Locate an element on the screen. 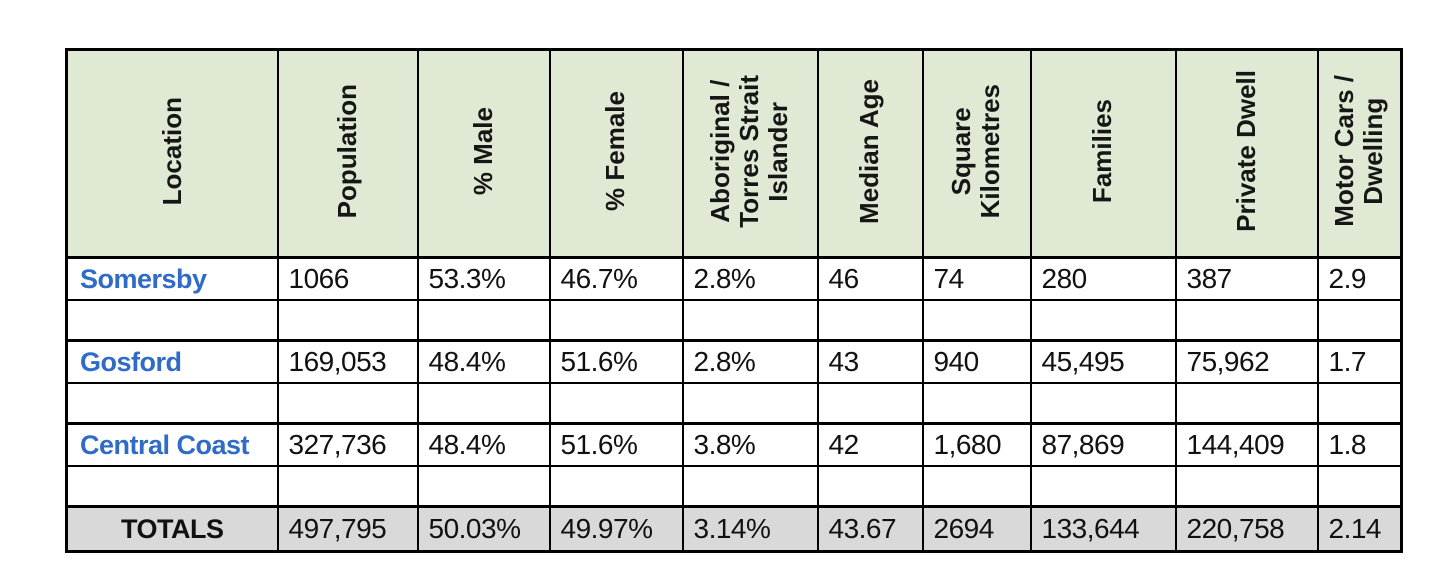  totals-value-cell: 43.67 is located at coordinates (870, 529).